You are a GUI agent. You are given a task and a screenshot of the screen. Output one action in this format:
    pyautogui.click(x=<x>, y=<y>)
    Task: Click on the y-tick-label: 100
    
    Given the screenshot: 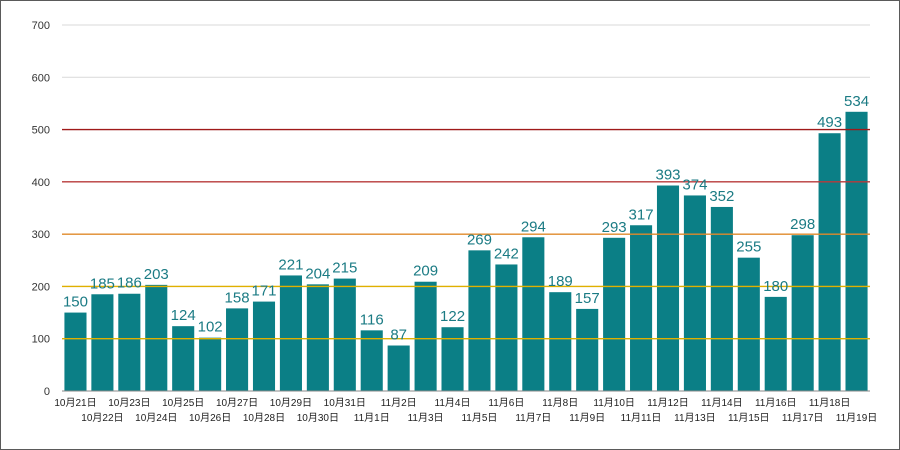 What is the action you would take?
    pyautogui.click(x=41, y=340)
    